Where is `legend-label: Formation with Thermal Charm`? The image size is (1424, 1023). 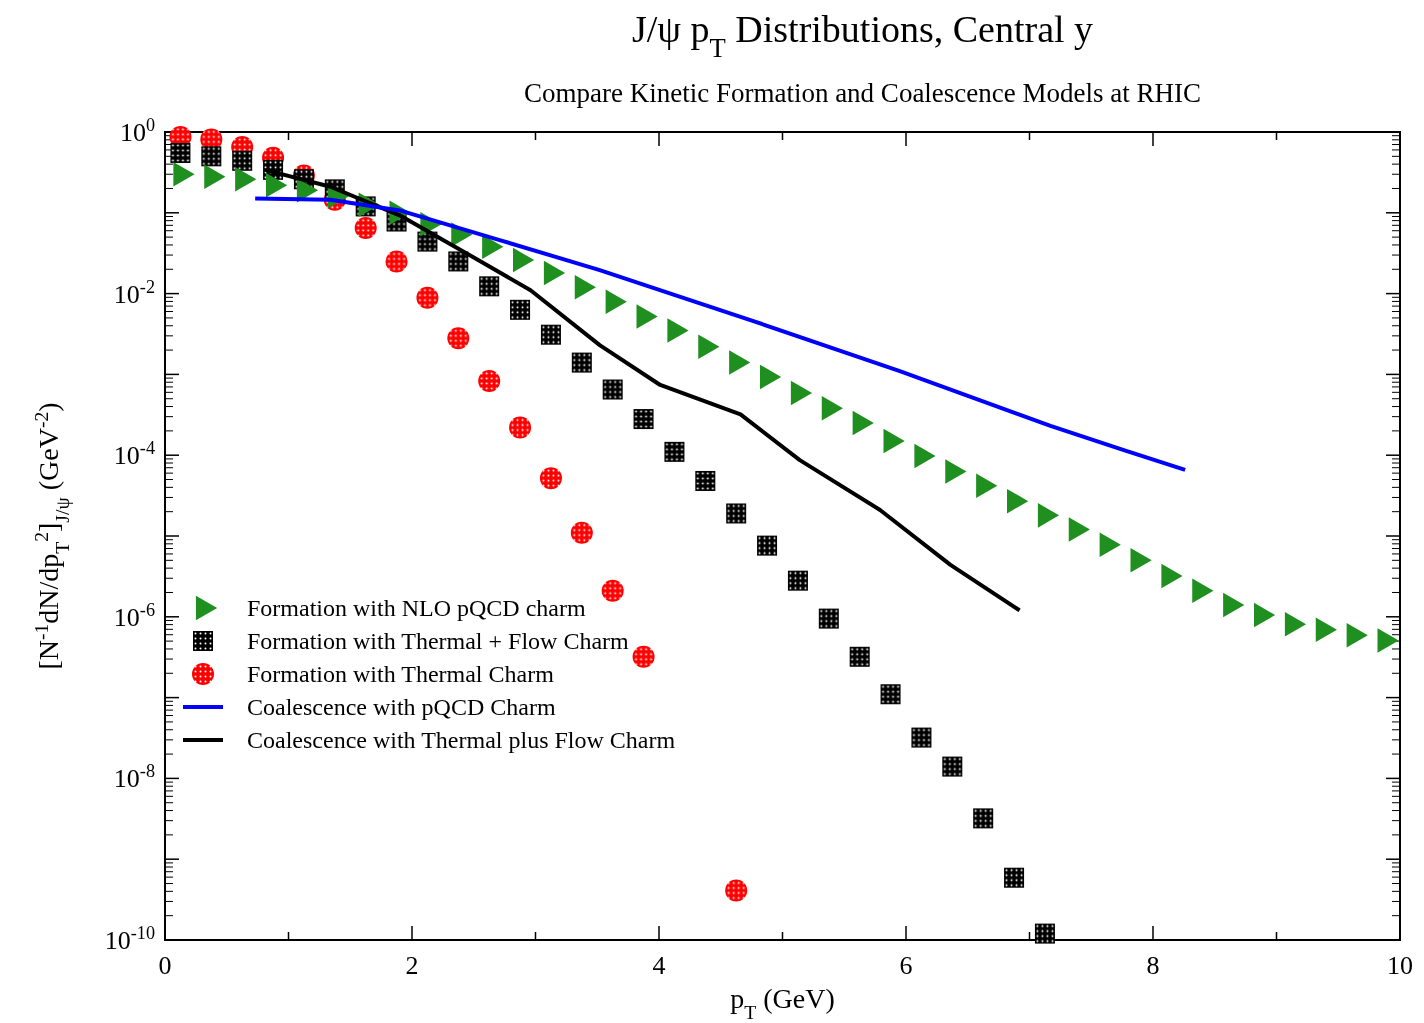
legend-label: Formation with Thermal Charm is located at coordinates (401, 674).